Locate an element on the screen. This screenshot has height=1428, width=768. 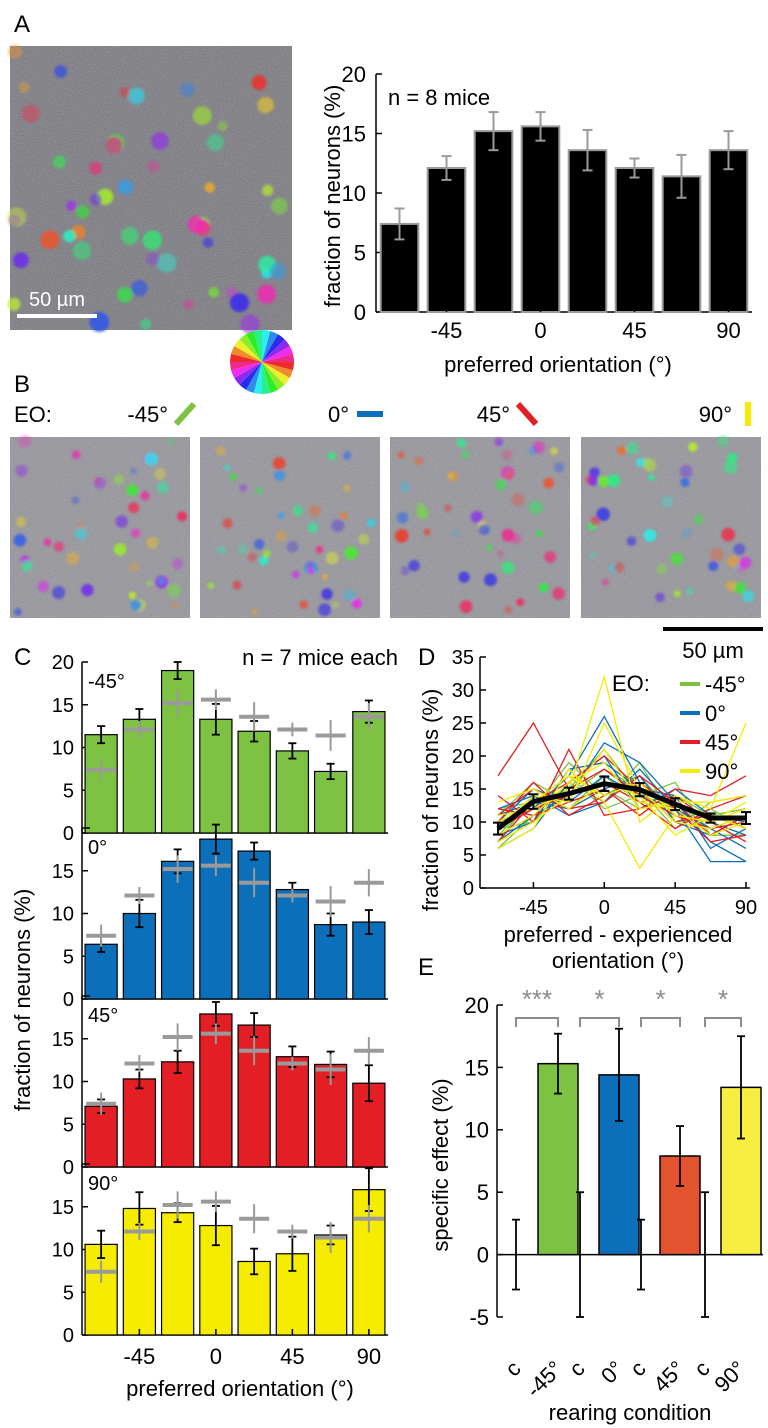
scale-bar-a-label: 50 µm is located at coordinates (57, 300).